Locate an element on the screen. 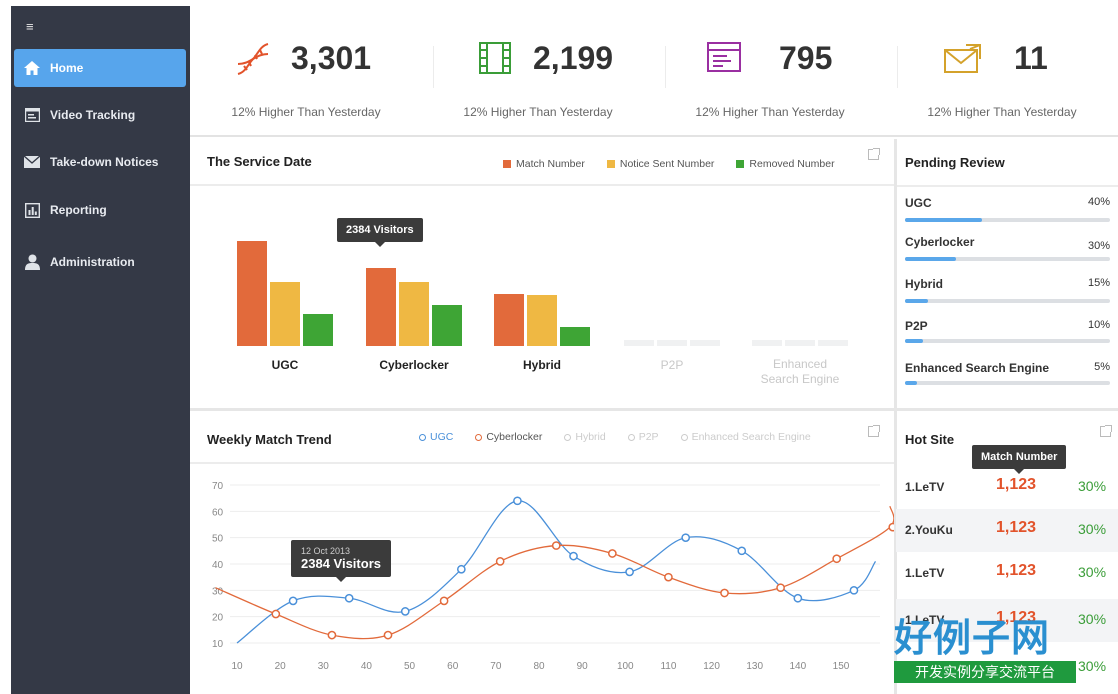  bar-cyberlocker-removed-number is located at coordinates (447, 325).